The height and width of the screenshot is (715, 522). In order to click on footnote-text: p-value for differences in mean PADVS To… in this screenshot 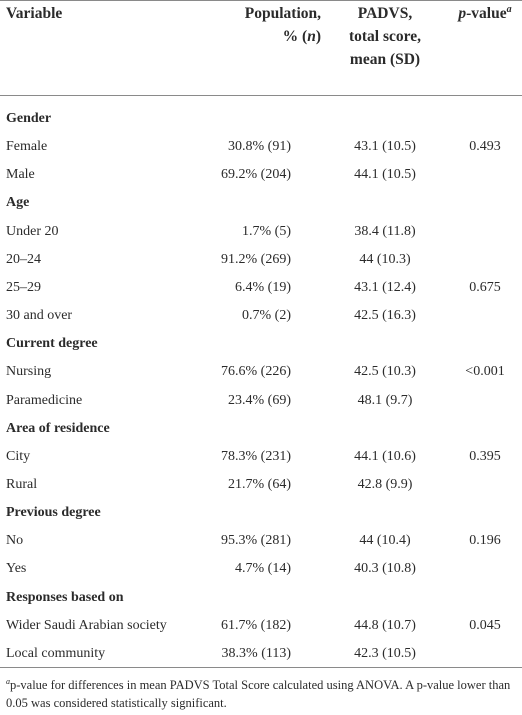, I will do `click(258, 694)`.